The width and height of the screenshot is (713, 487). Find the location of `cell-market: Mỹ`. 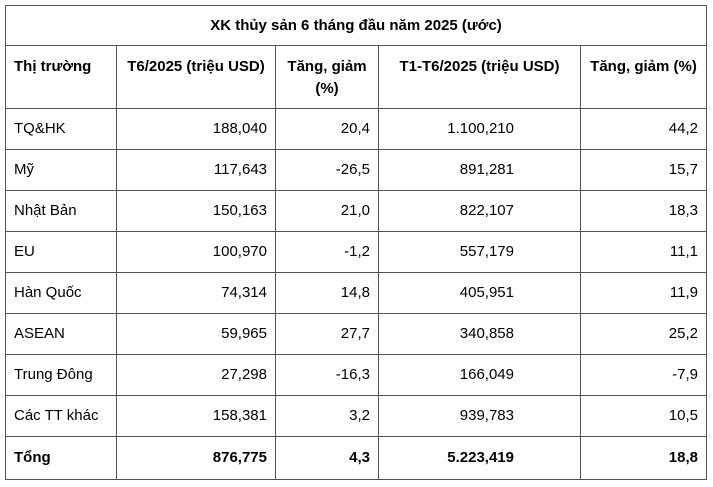

cell-market: Mỹ is located at coordinates (61, 170).